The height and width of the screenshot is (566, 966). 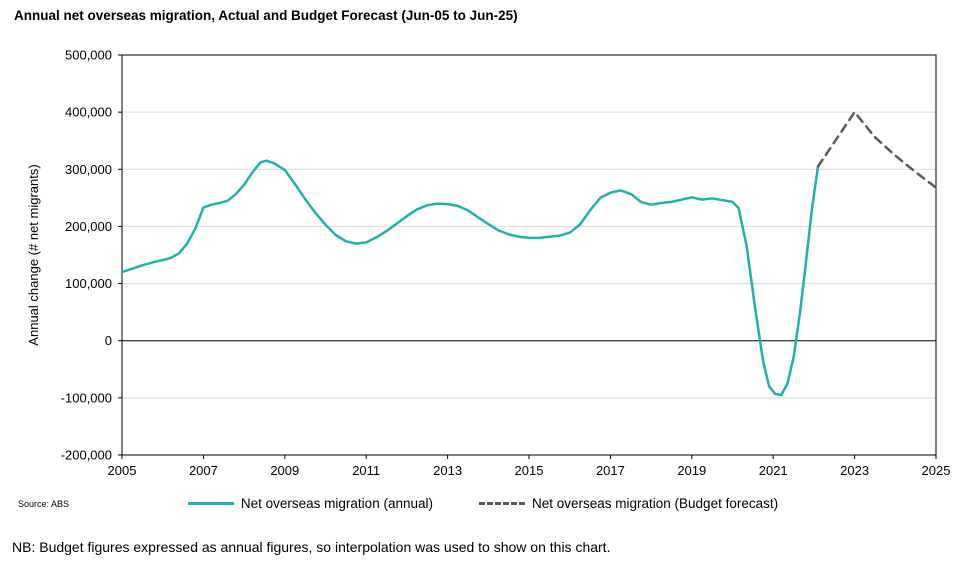 I want to click on svg-text: 2019, so click(x=691, y=470).